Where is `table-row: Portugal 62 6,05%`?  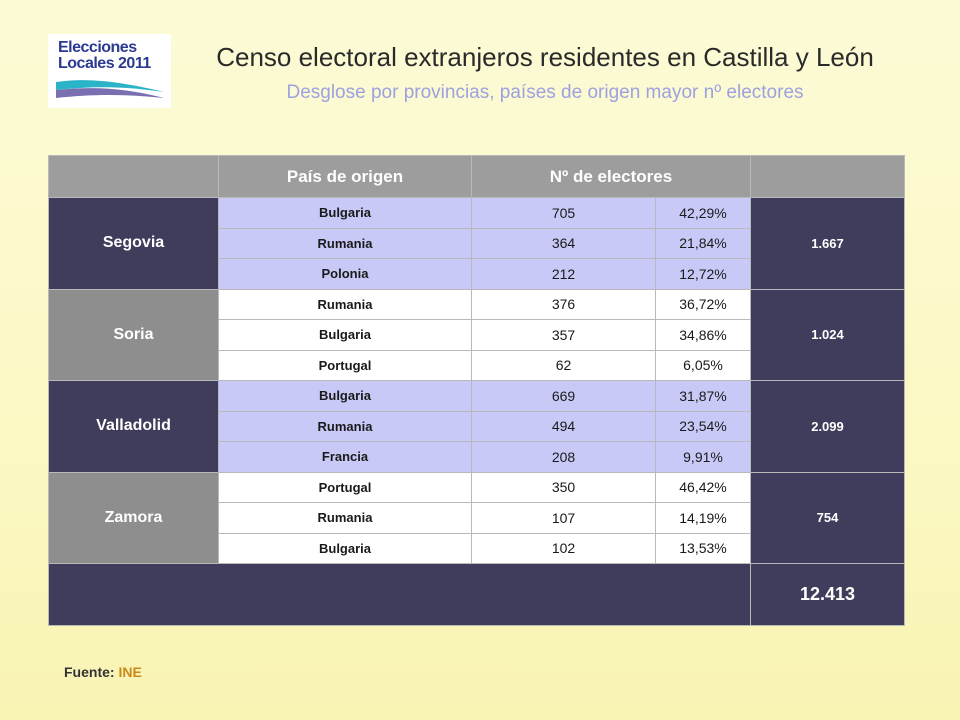
table-row: Portugal 62 6,05% is located at coordinates (477, 365).